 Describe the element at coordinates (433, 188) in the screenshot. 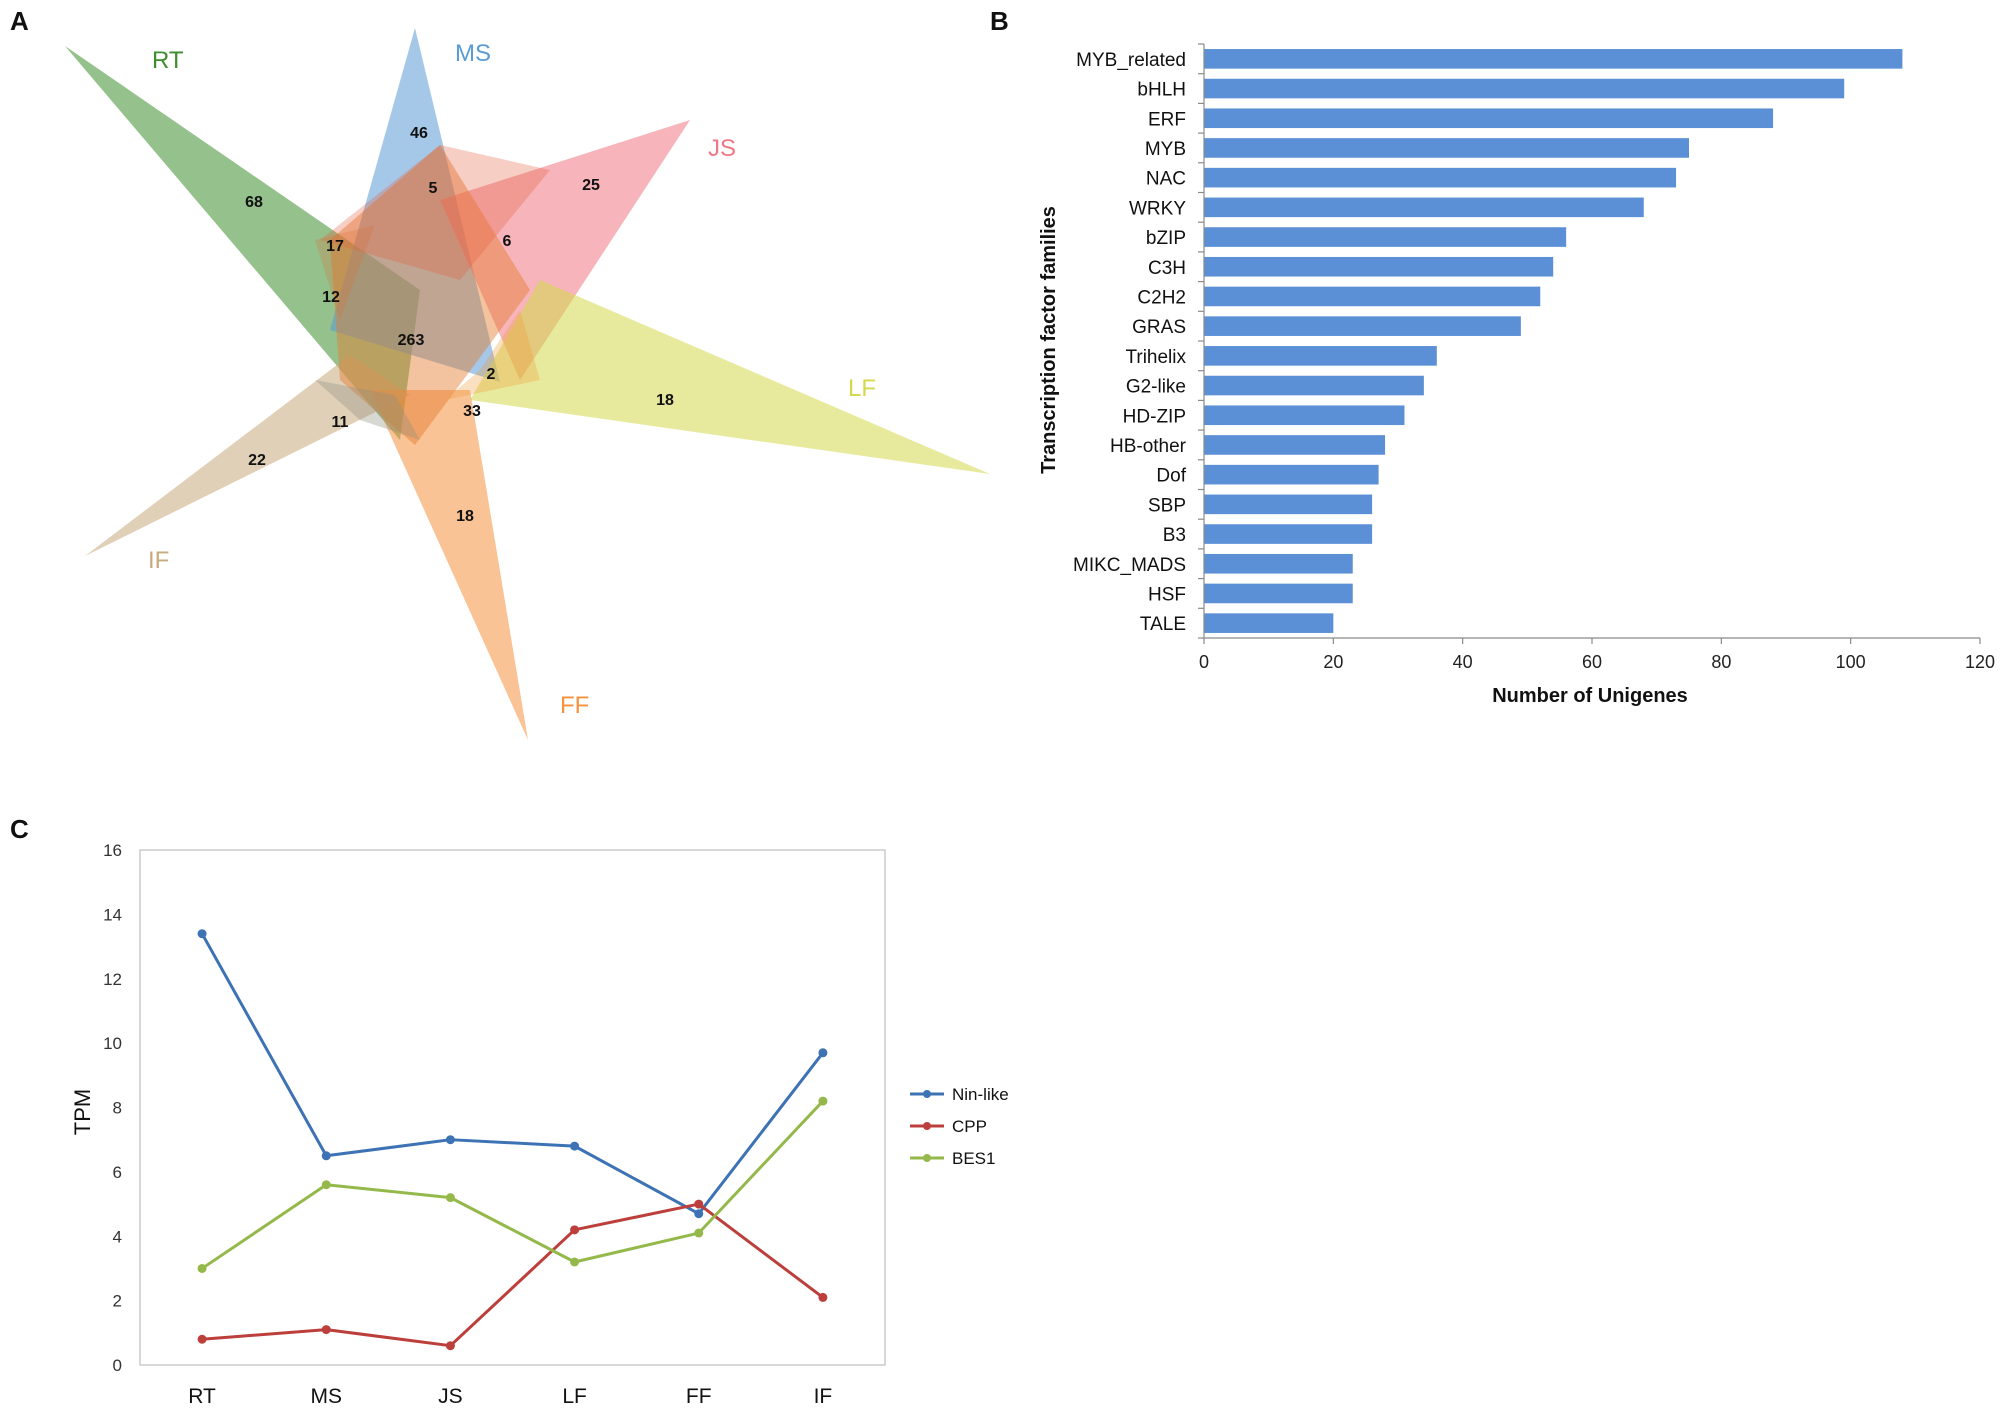

I see `venn-region-count: 5` at that location.